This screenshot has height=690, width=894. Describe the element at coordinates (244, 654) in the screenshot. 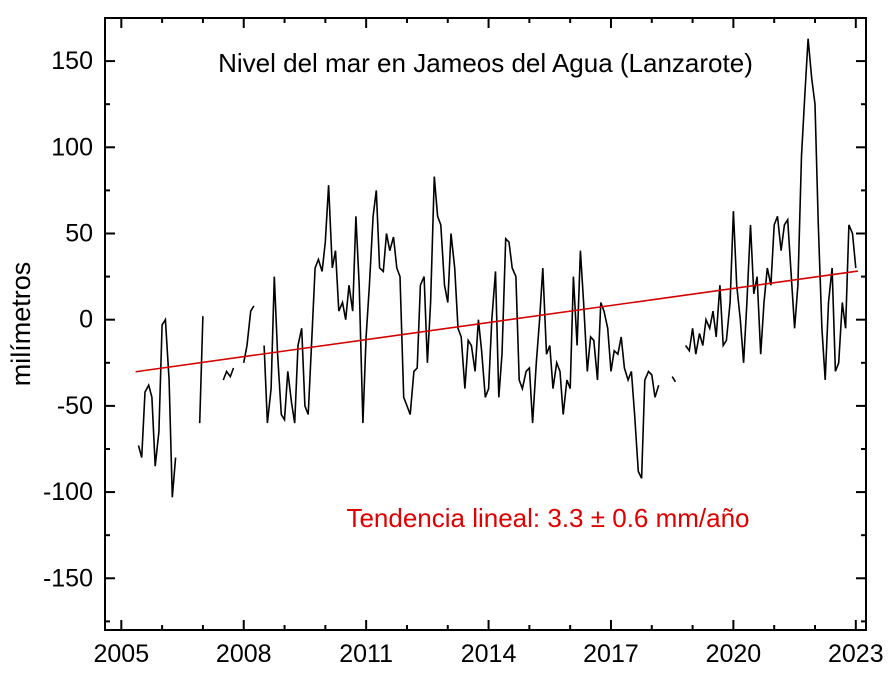

I see `x-tick-label: 2008` at that location.